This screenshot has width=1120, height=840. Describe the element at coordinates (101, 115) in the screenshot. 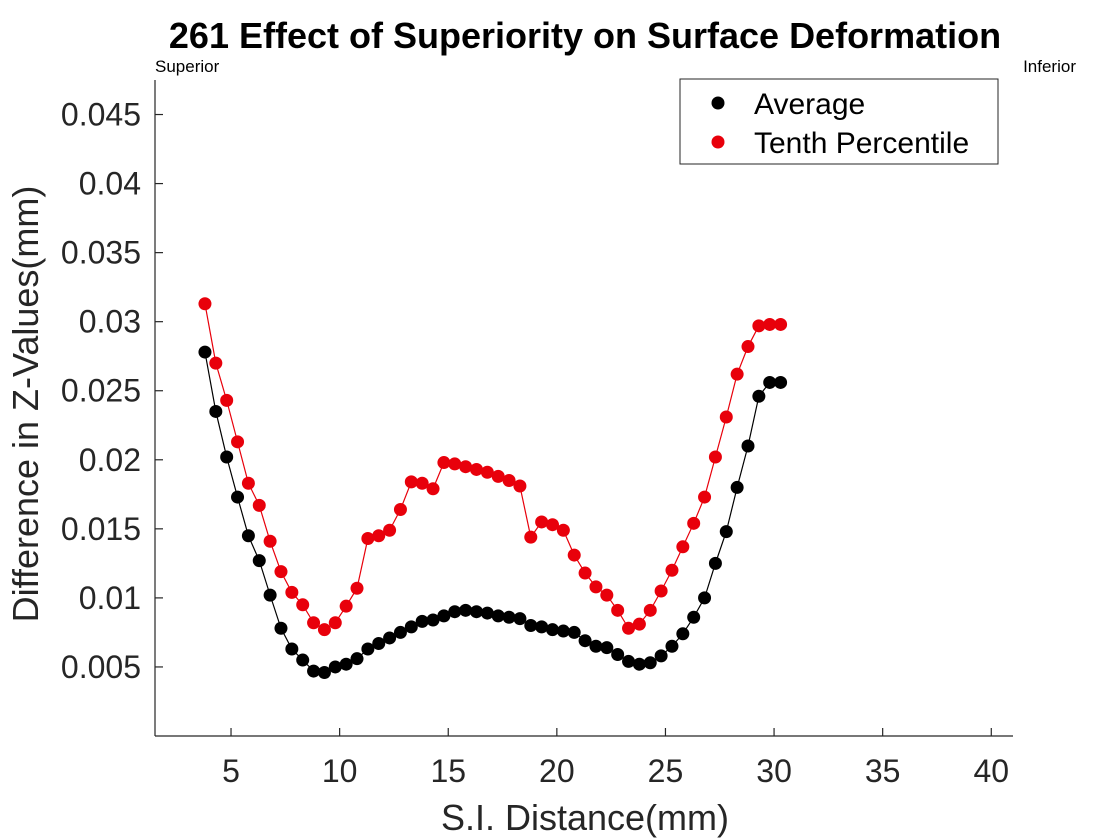

I see `y-tick-label: 0.045` at that location.